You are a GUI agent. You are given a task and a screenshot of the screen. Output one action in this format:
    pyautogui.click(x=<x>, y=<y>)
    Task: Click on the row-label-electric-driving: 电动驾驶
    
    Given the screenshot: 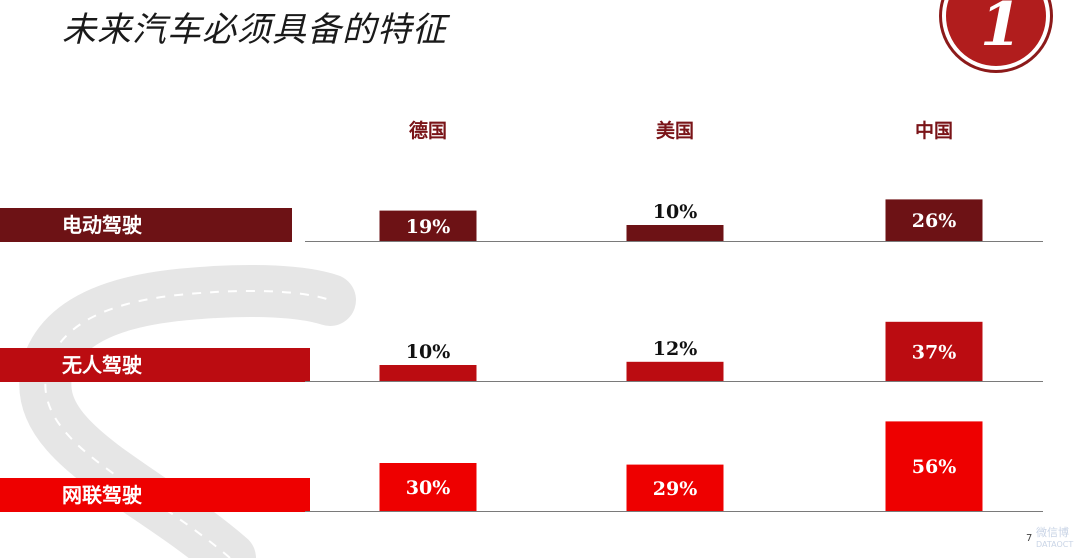 What is the action you would take?
    pyautogui.click(x=146, y=225)
    